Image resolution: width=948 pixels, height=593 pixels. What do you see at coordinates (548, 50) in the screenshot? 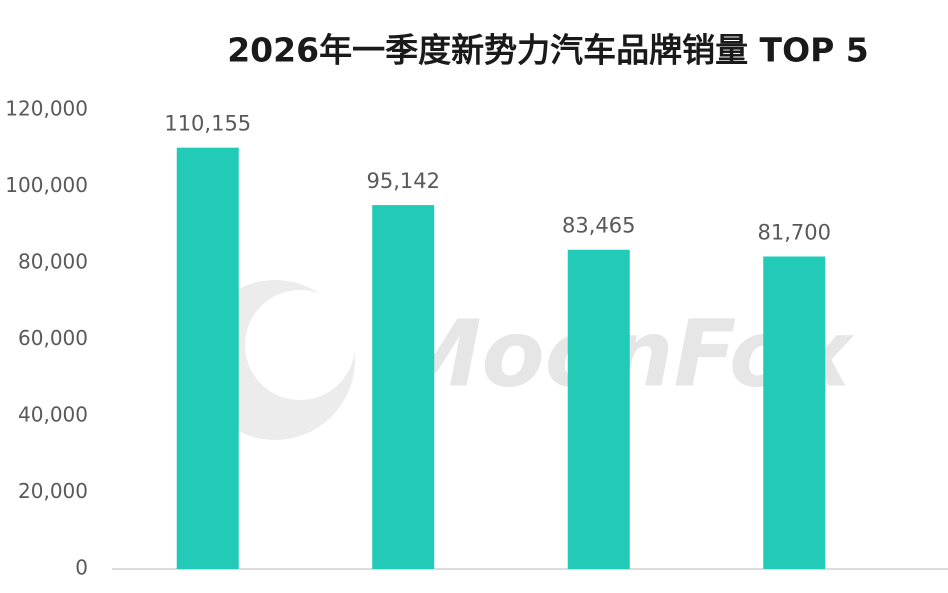
I see `chart-title: 2026年一季度新势力汽车品牌销量 TOP 5` at bounding box center [548, 50].